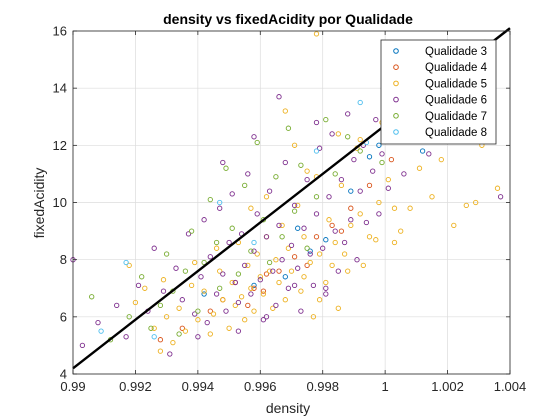 This screenshot has height=420, width=560. I want to click on legend-item: Qualidade 6, so click(440, 101).